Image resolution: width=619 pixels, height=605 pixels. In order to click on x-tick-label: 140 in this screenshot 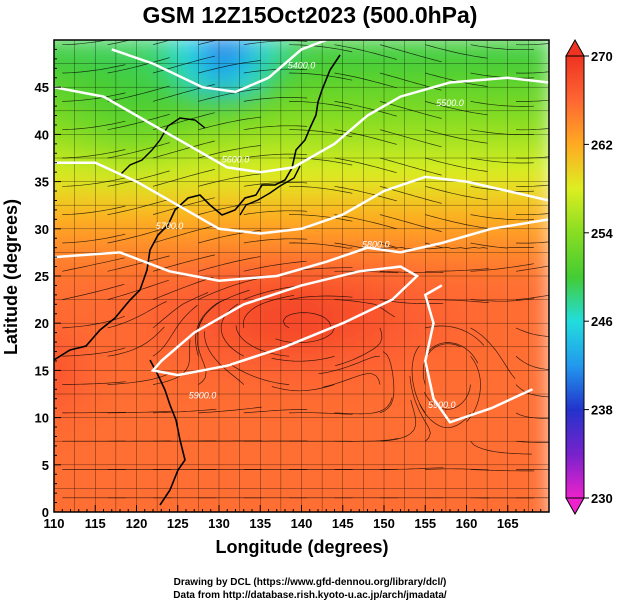, I will do `click(302, 523)`.